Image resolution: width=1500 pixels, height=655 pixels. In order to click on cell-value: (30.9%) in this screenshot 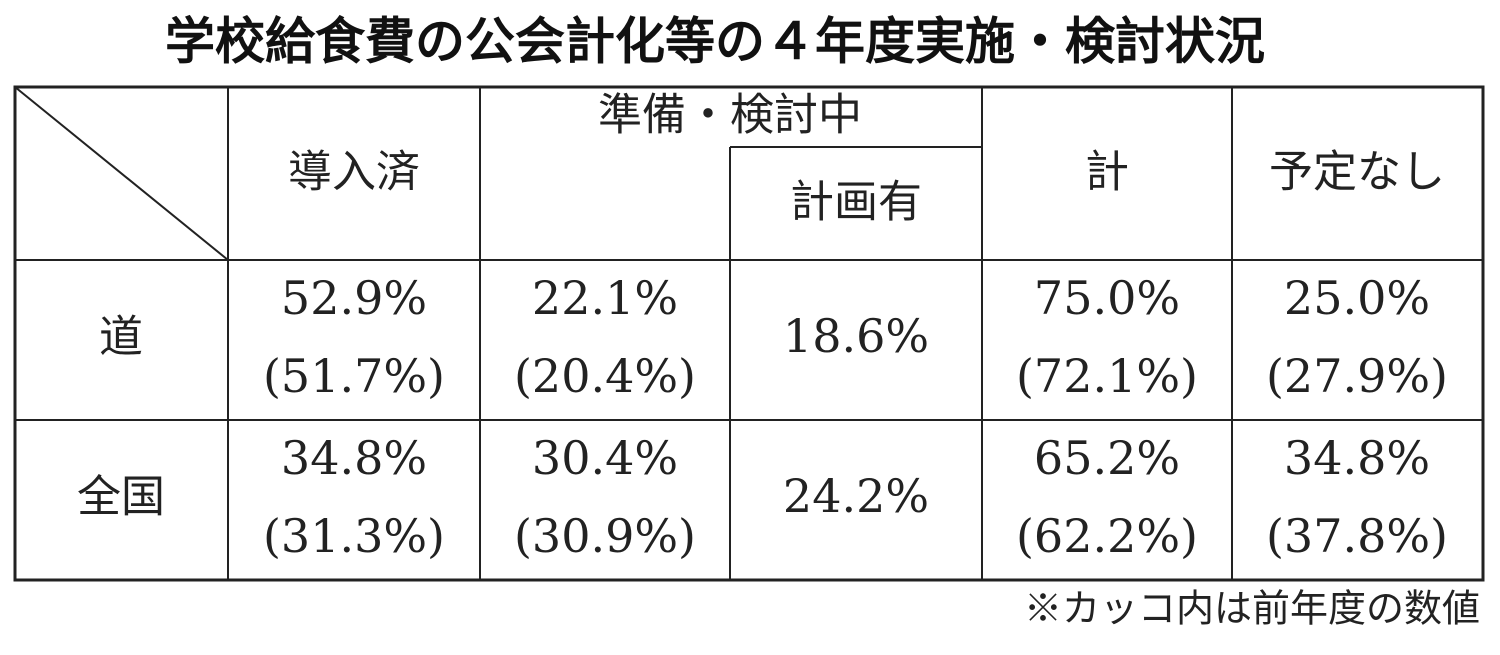, I will do `click(605, 536)`.